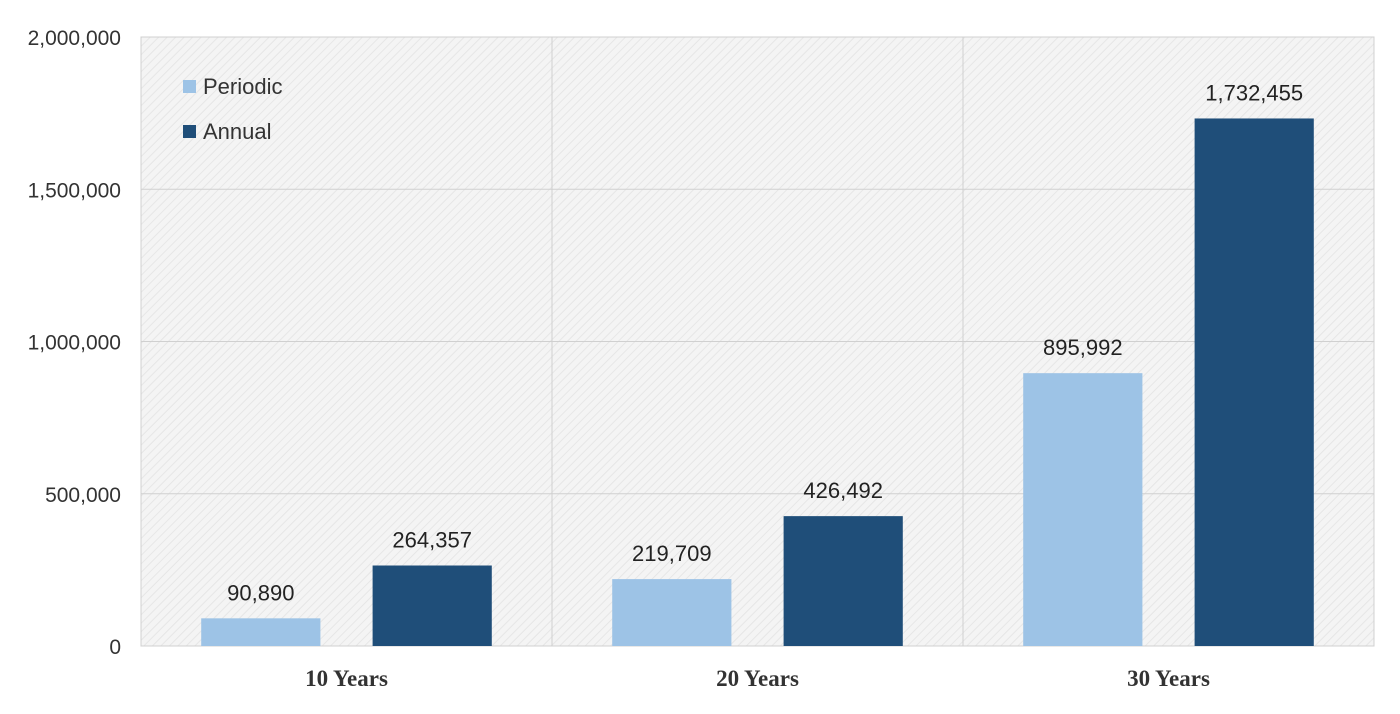  Describe the element at coordinates (74, 38) in the screenshot. I see `y-tick-label: 2,000,000` at that location.